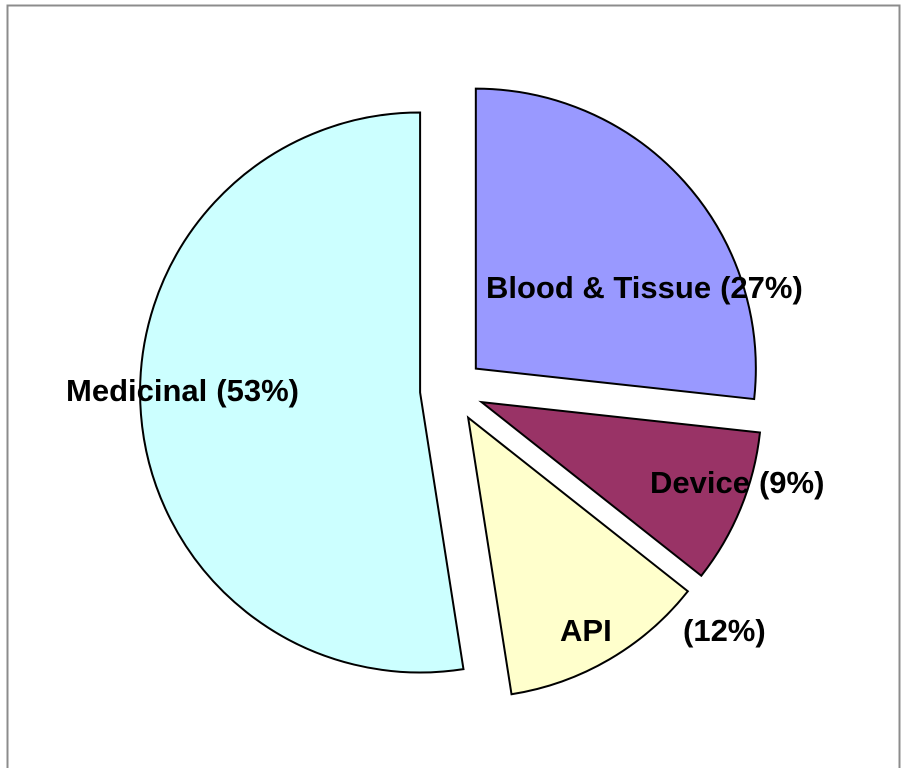 This screenshot has width=906, height=768. Describe the element at coordinates (791, 482) in the screenshot. I see `slice-label-value: (9%)` at that location.